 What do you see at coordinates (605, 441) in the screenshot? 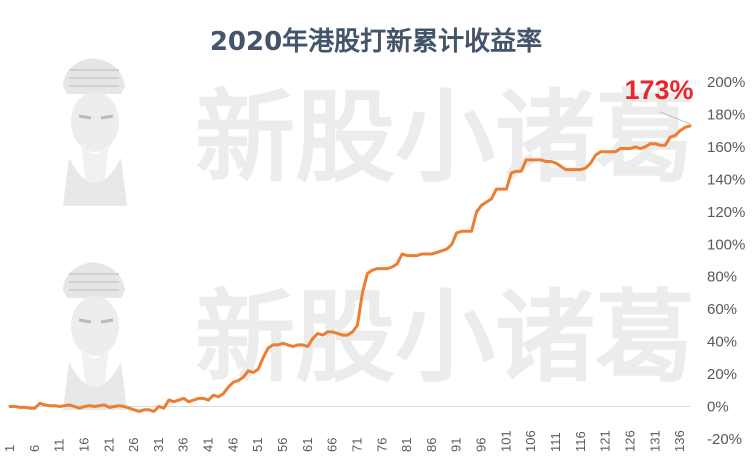
I see `x-tick-label: 121` at bounding box center [605, 441].